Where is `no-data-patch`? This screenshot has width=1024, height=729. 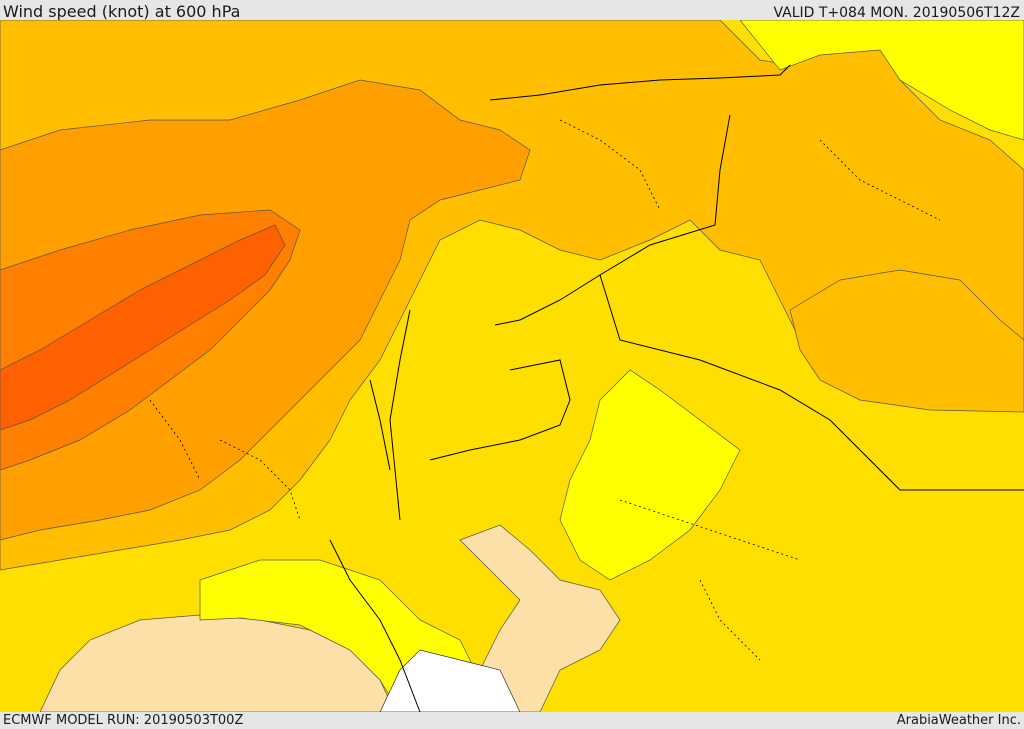 no-data-patch is located at coordinates (450, 680).